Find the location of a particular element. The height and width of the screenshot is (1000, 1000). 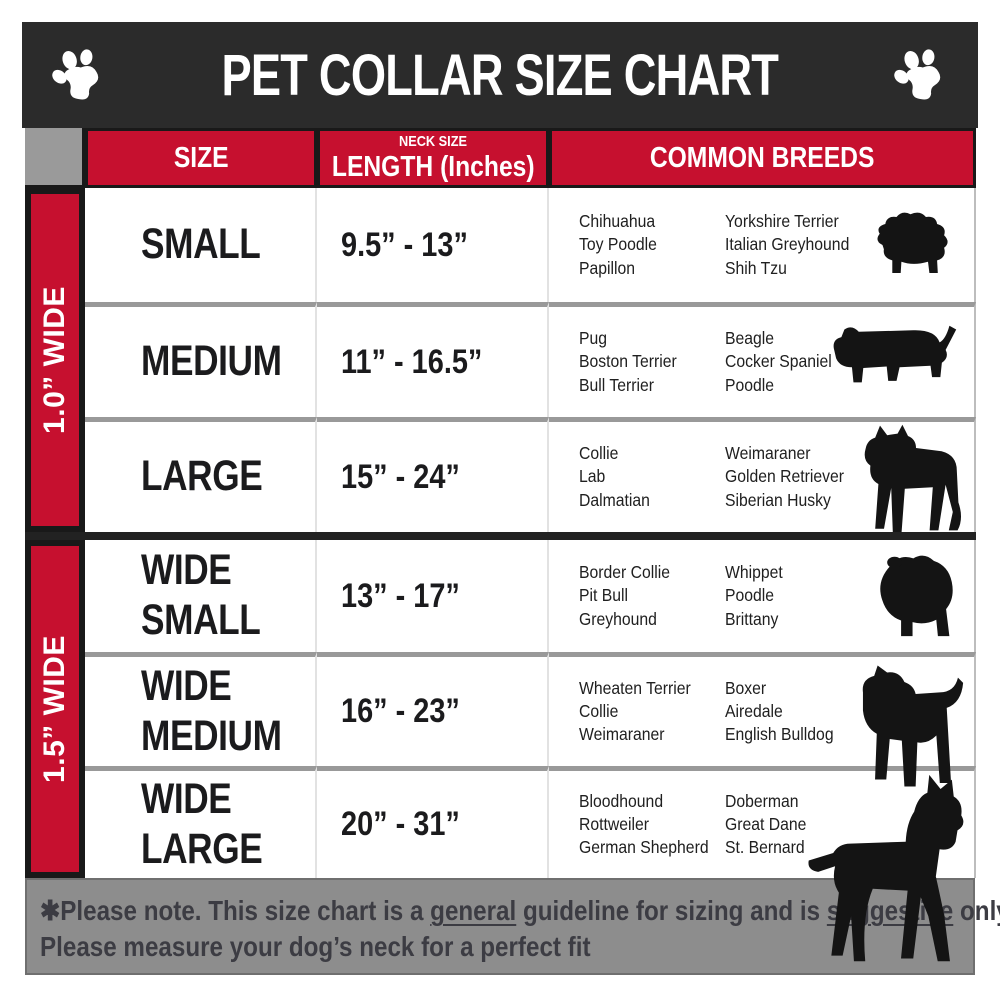

section-divider is located at coordinates (500, 536).